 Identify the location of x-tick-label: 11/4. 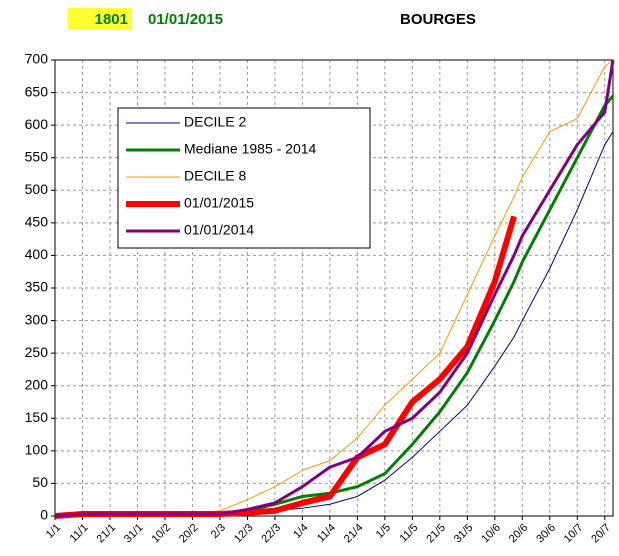
(326, 533).